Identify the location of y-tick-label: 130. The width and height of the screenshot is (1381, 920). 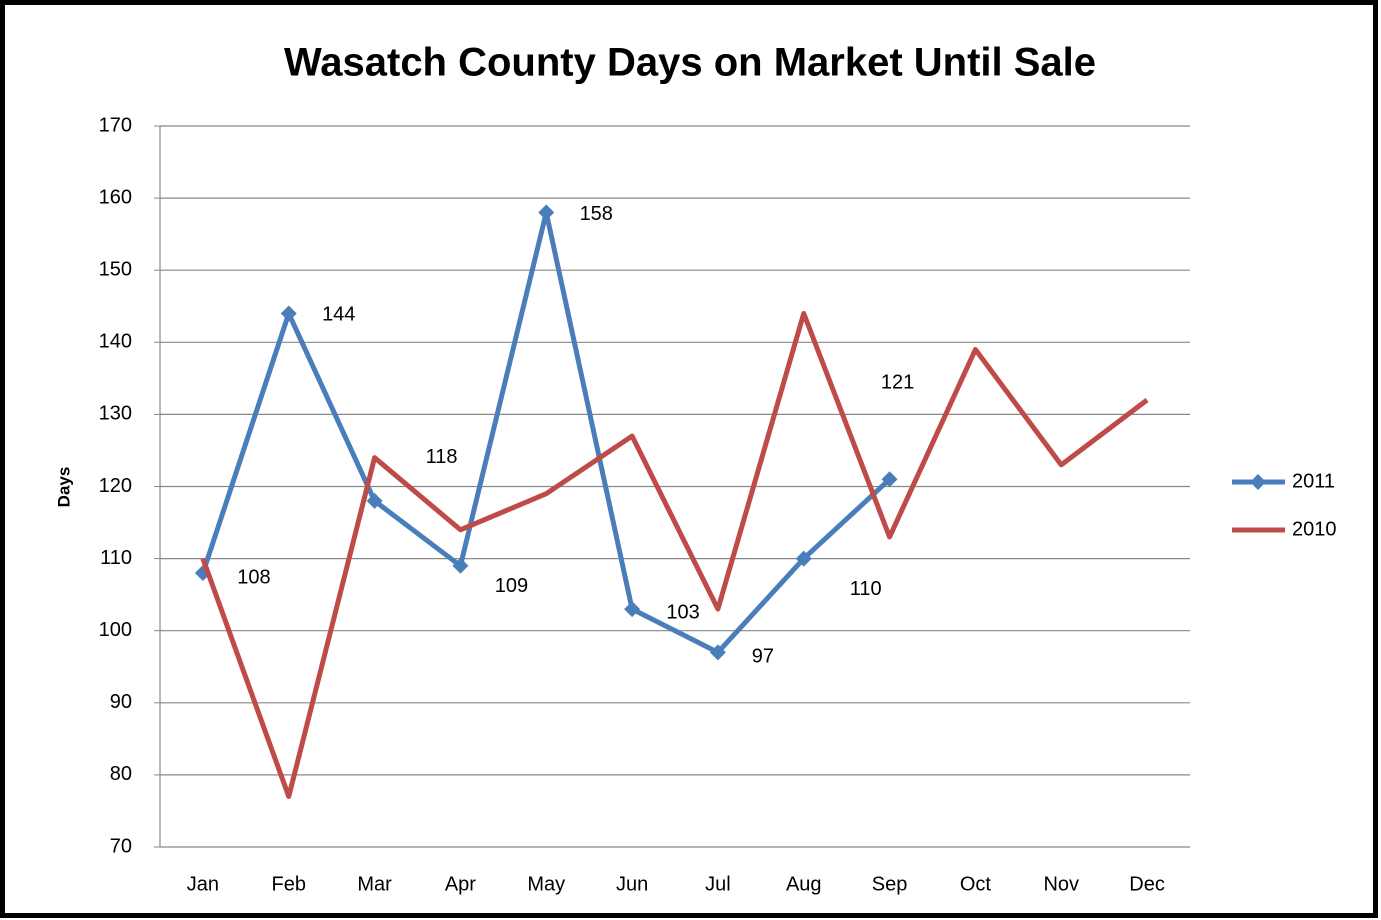
(115, 414).